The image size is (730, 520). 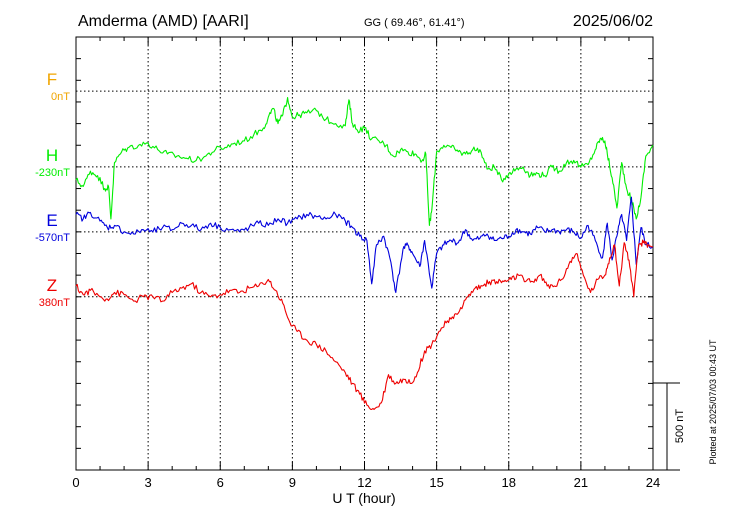 I want to click on x-tick-labels: 0 3 6 9 12 15 18 21 24, so click(x=366, y=482).